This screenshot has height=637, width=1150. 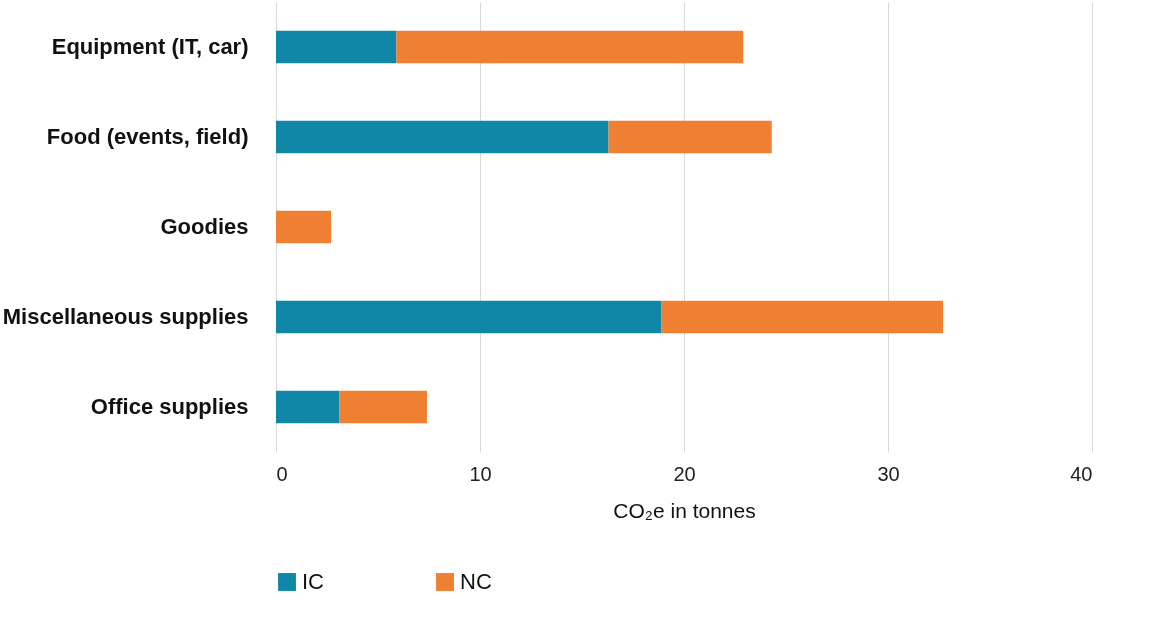 I want to click on x-tick-label: 20, so click(x=684, y=473).